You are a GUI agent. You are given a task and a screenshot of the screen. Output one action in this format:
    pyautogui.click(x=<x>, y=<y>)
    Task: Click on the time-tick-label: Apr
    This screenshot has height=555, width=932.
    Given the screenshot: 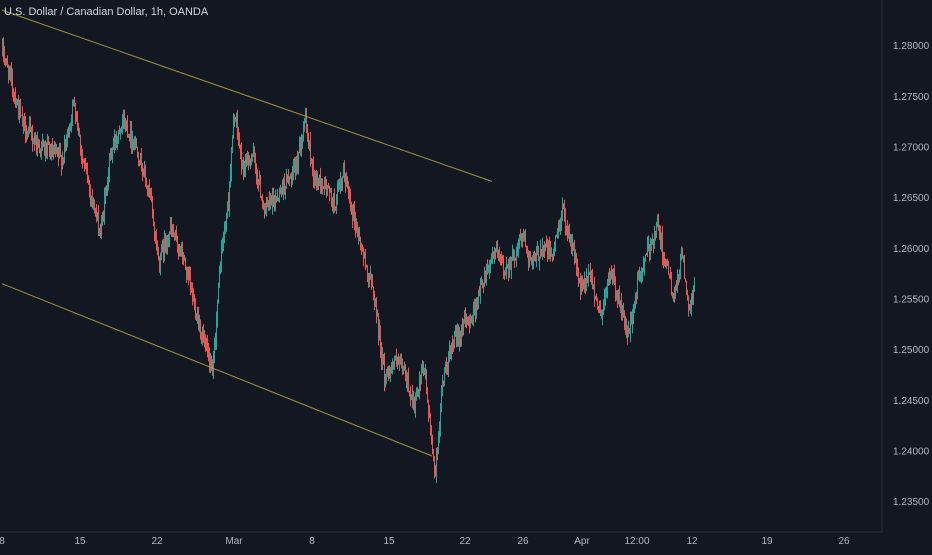 What is the action you would take?
    pyautogui.click(x=582, y=541)
    